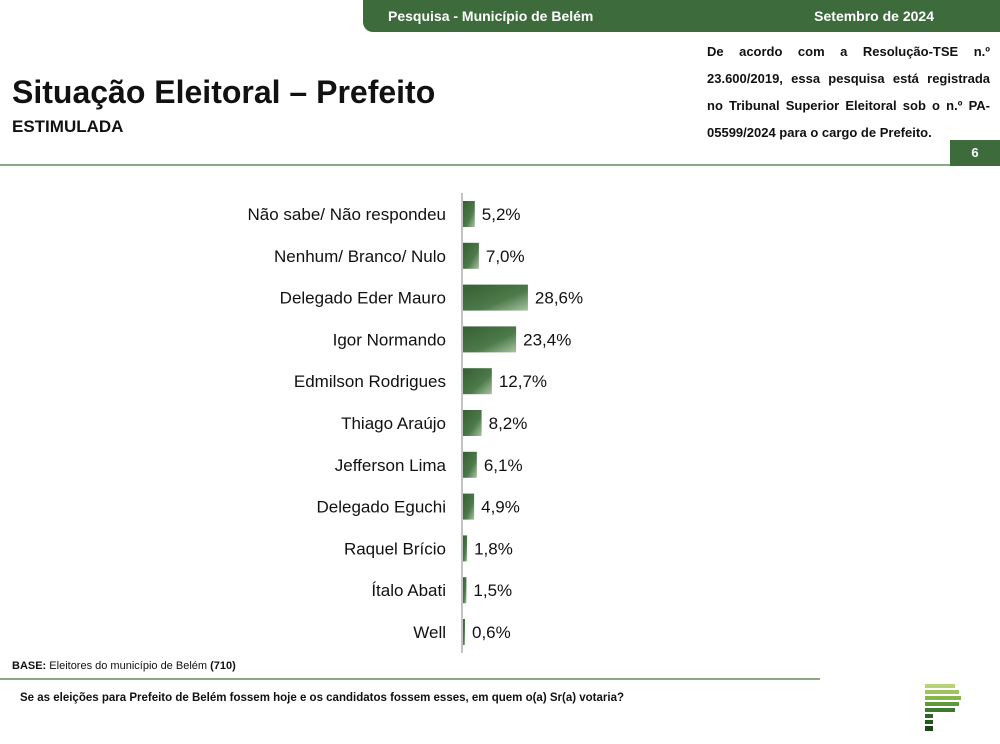 This screenshot has width=1000, height=744. I want to click on header-divider, so click(475, 165).